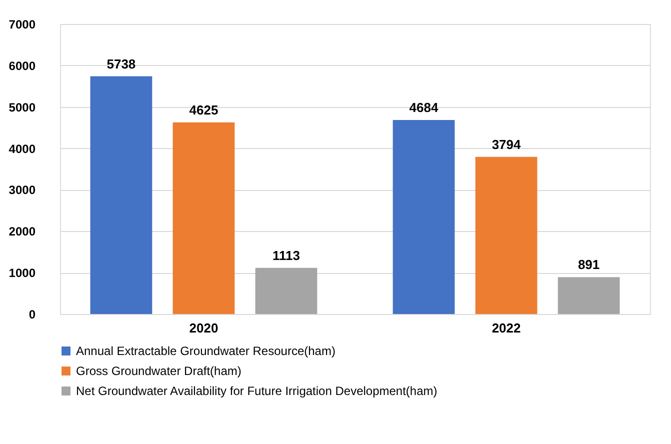 The width and height of the screenshot is (671, 444). Describe the element at coordinates (22, 149) in the screenshot. I see `y-tick-label: 4000` at that location.